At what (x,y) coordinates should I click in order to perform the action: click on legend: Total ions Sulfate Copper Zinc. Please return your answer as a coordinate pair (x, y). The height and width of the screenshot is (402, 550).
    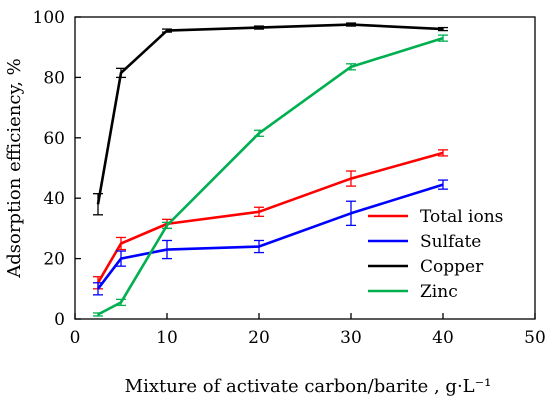
    Looking at the image, I should click on (435, 254).